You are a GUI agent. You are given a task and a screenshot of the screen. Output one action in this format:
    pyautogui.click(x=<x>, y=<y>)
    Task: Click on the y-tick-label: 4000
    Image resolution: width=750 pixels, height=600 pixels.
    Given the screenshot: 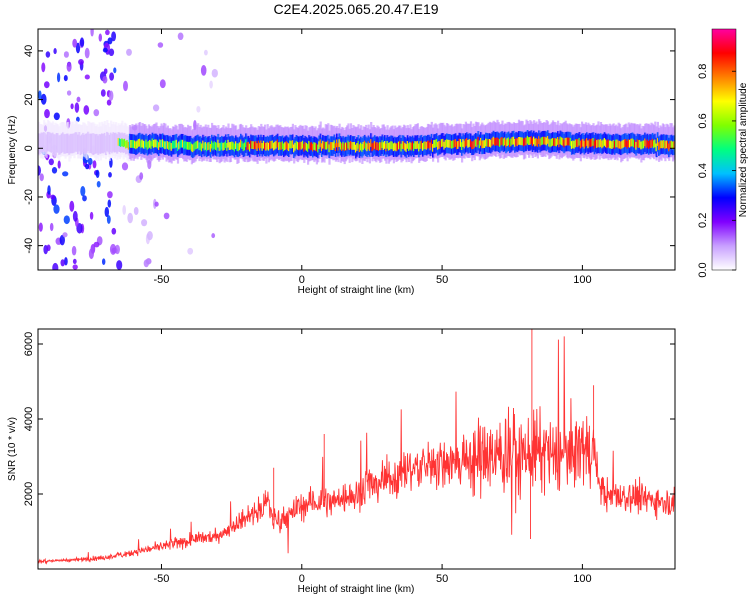 What is the action you would take?
    pyautogui.click(x=29, y=419)
    